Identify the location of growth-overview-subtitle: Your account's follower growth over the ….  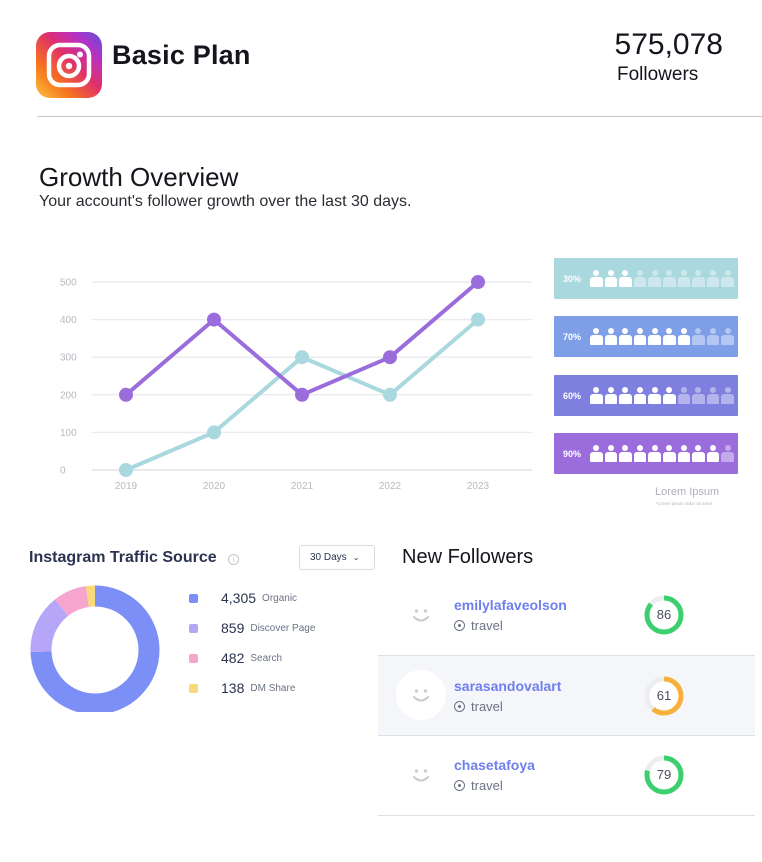
(225, 201).